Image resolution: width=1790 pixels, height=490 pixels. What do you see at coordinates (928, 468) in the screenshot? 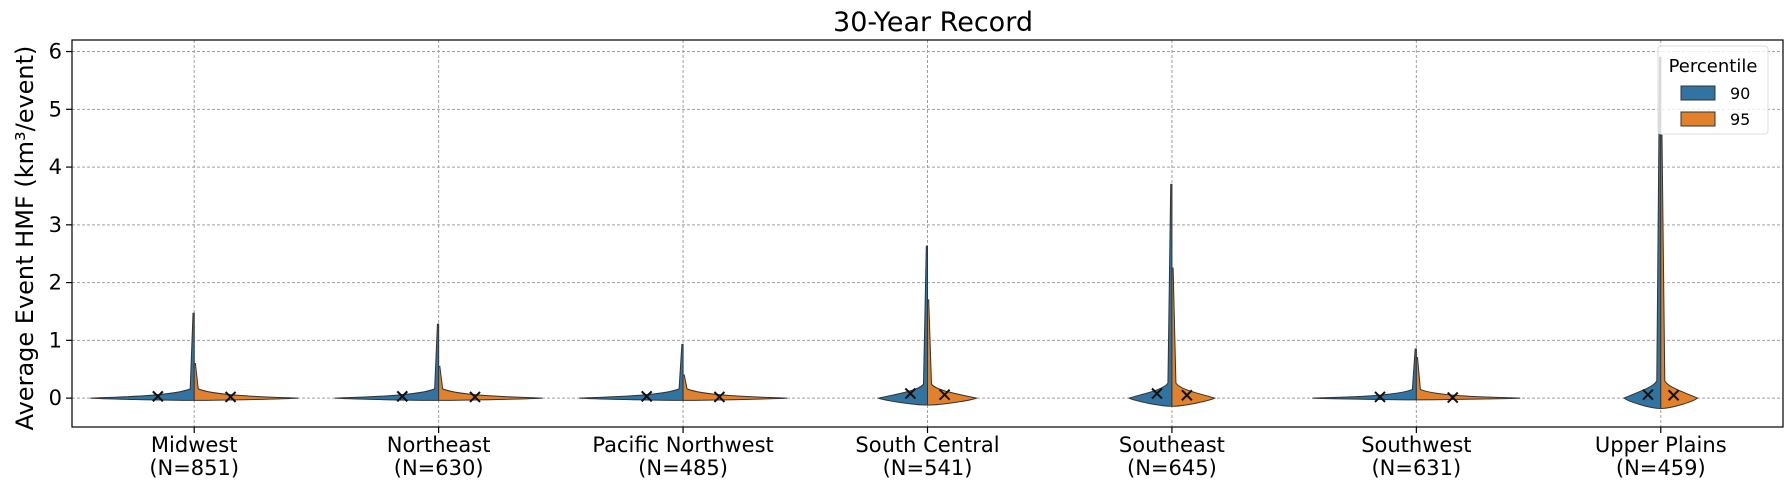
I see `x-tick-label-count: (N=541)` at bounding box center [928, 468].